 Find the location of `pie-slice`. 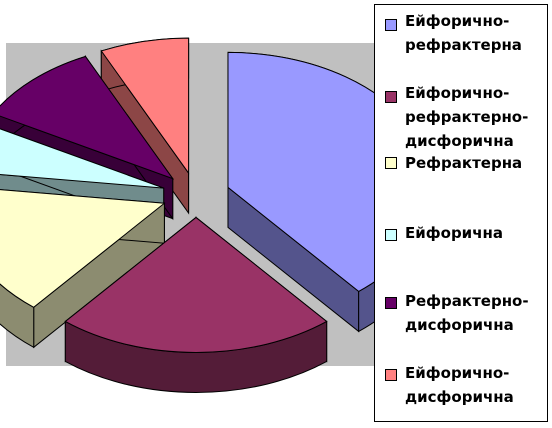

pie-slice is located at coordinates (83, 269).